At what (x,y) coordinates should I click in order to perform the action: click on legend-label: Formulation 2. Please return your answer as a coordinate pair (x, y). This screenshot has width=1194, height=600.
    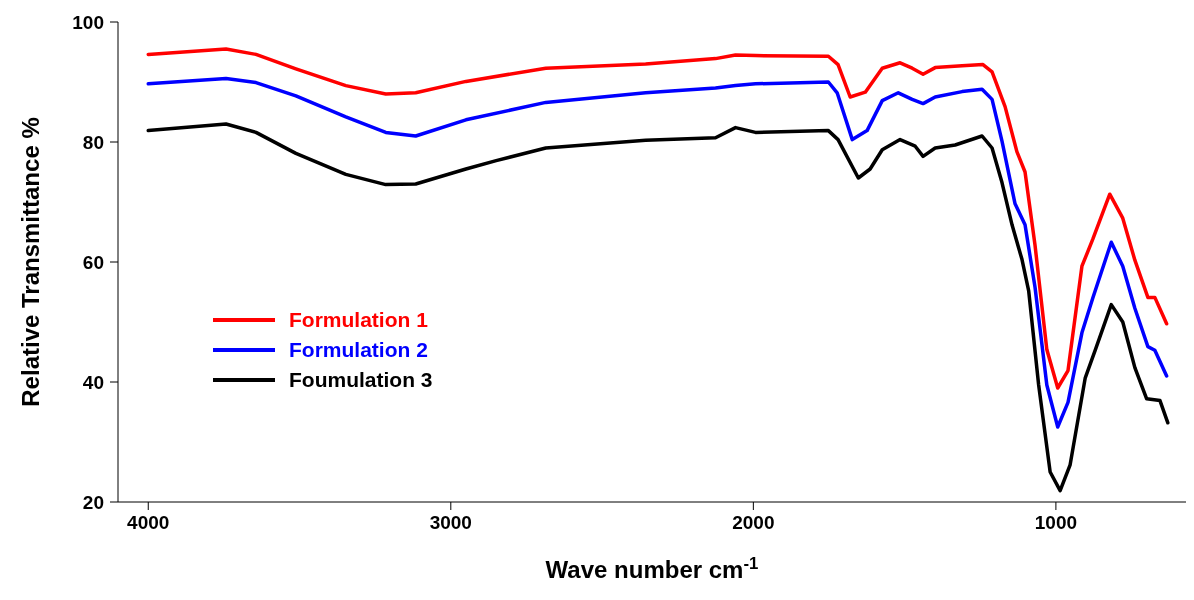
    Looking at the image, I should click on (358, 350).